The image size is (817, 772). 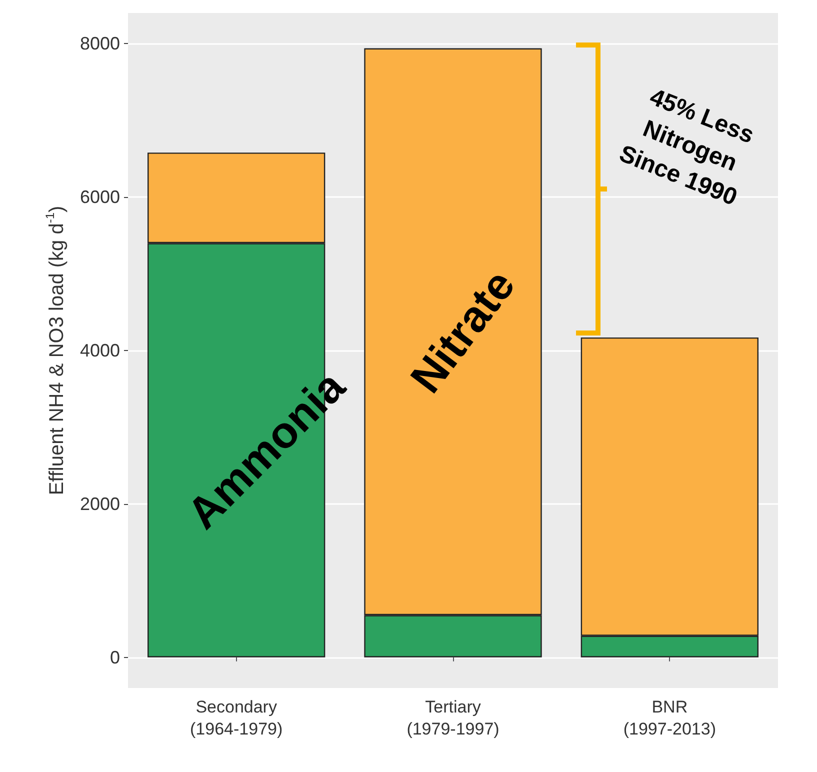 What do you see at coordinates (55, 351) in the screenshot?
I see `y-axis-title: Effluent NH4 & NO3 load (kg d-1)` at bounding box center [55, 351].